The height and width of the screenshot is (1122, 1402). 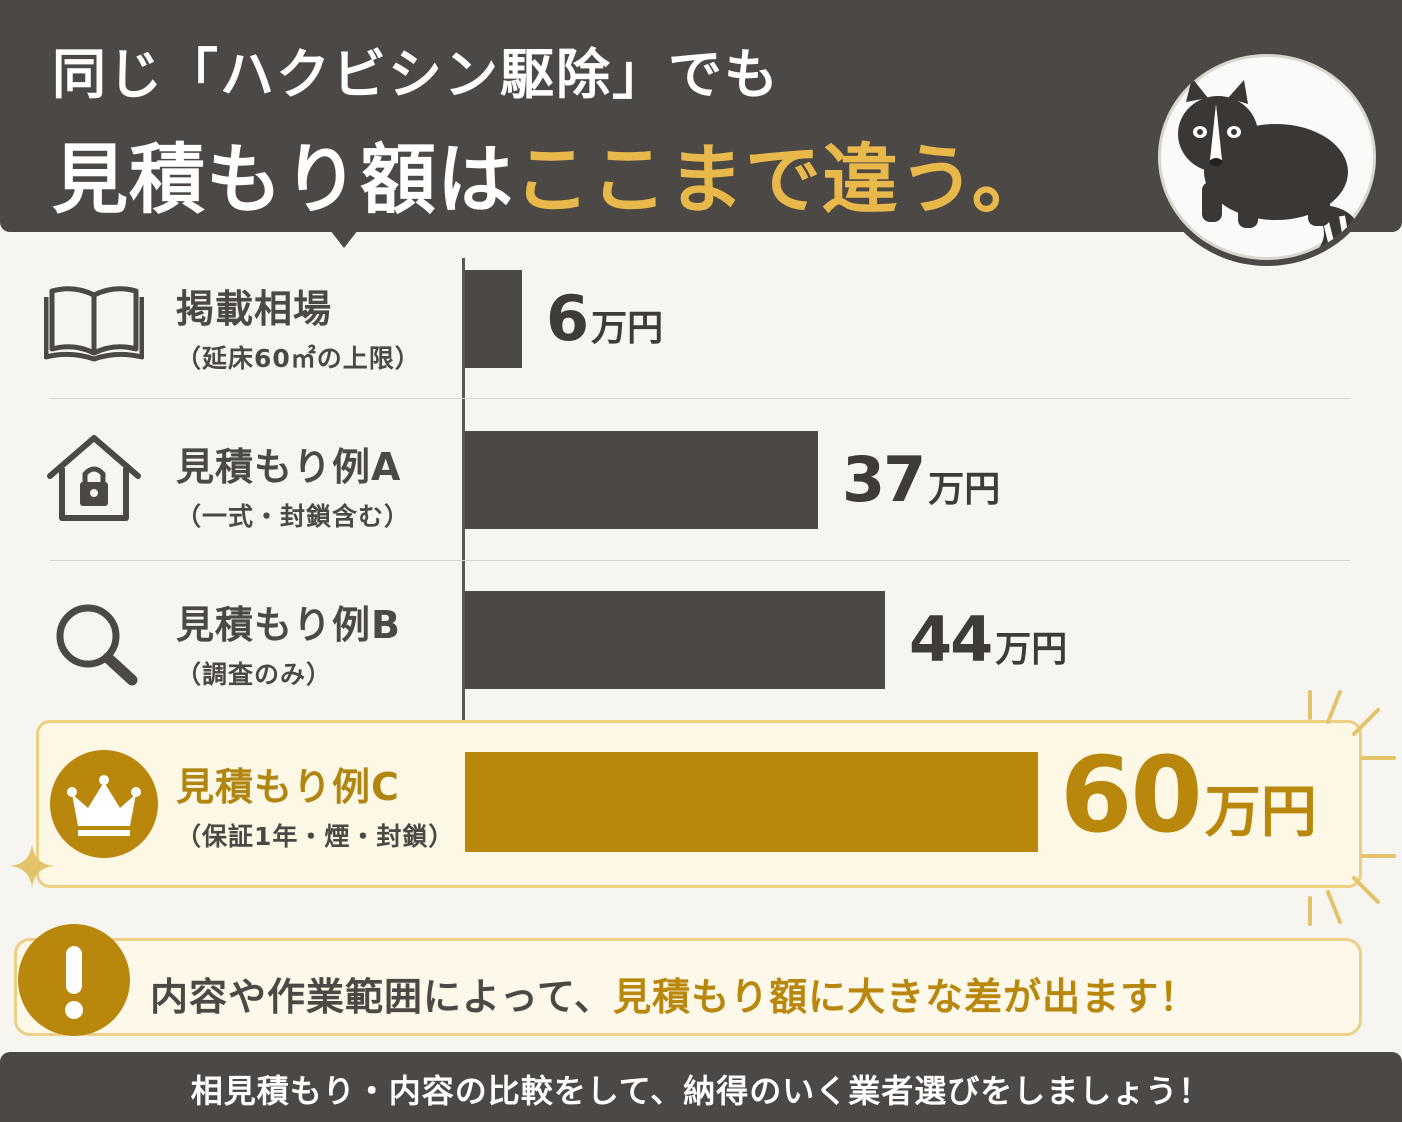 I want to click on footer-text: 相見積もり・内容の比較をして、納得のいく業者選びをしましょう！, so click(x=701, y=1091).